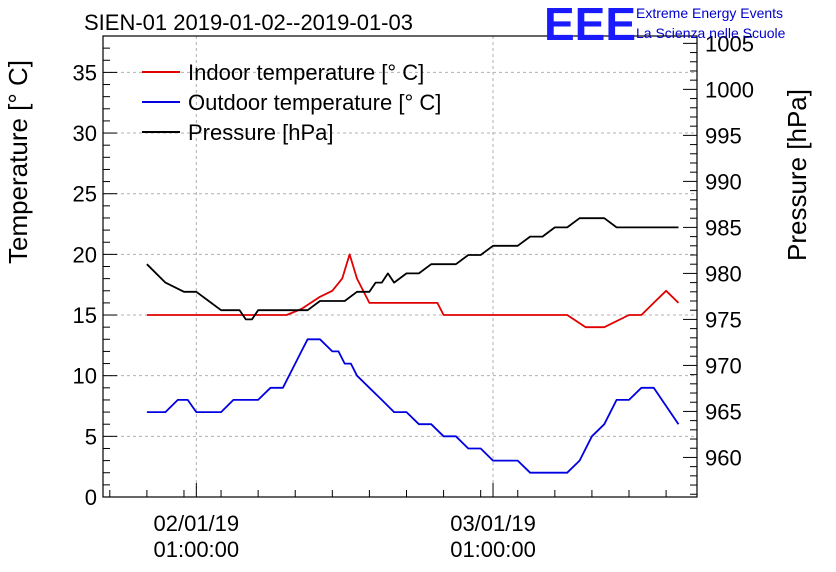 The image size is (836, 572). What do you see at coordinates (314, 102) in the screenshot?
I see `legend-label-1: Outdoor temperature [° C]` at bounding box center [314, 102].